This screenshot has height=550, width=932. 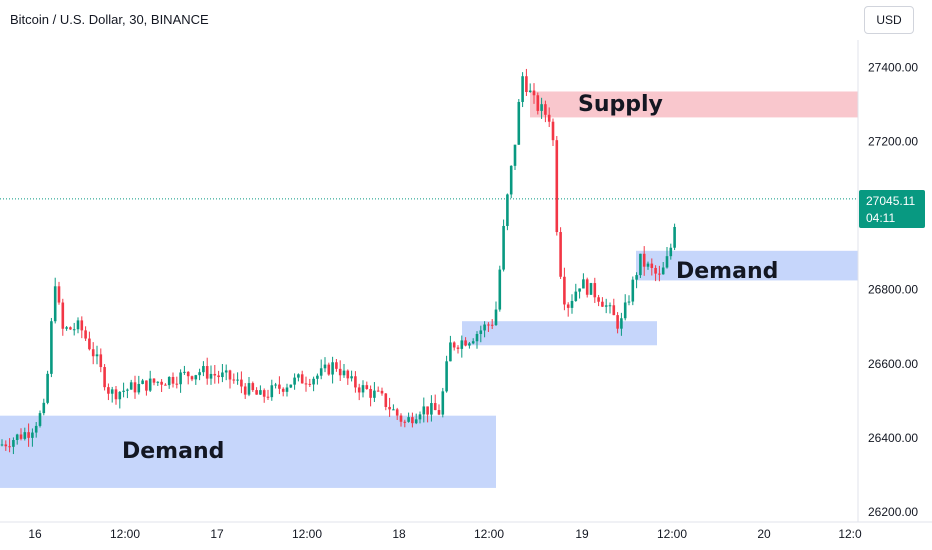 I want to click on time-tick-label: 20, so click(x=764, y=534).